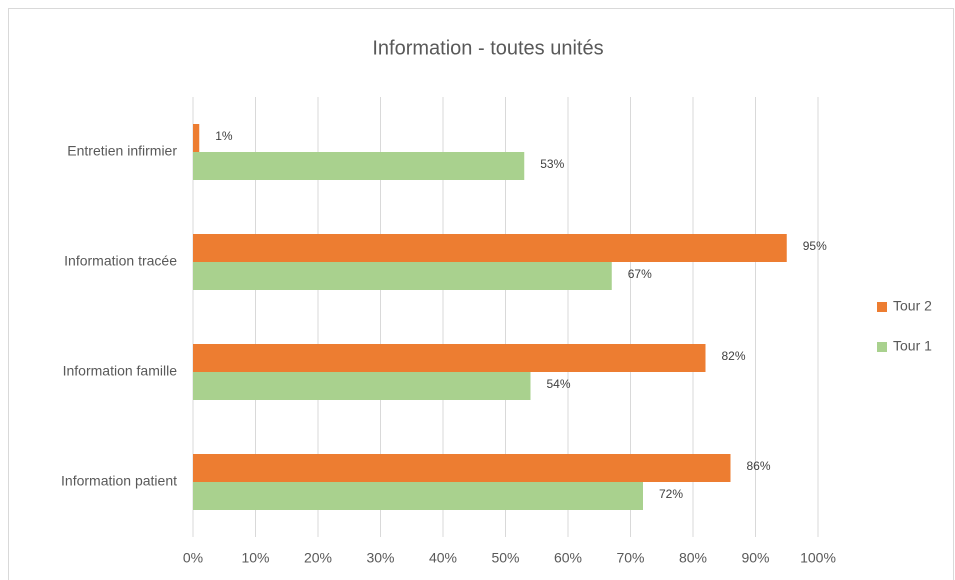  I want to click on x-tick-label: 80%, so click(693, 558).